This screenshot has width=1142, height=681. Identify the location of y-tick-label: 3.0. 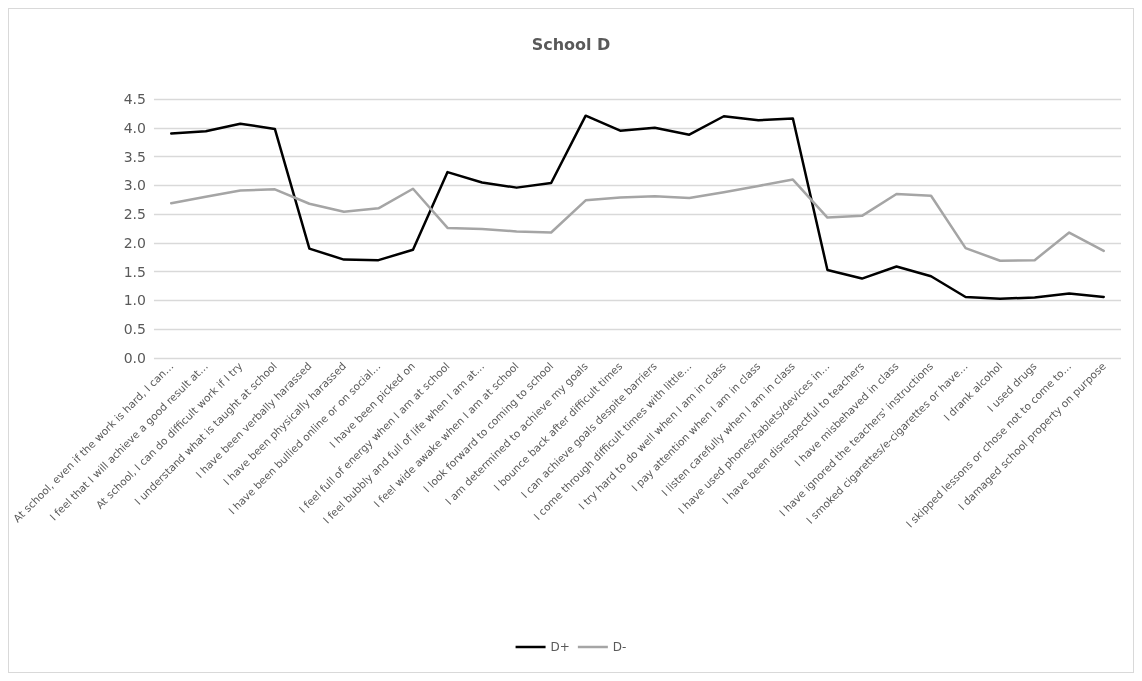
(134, 185).